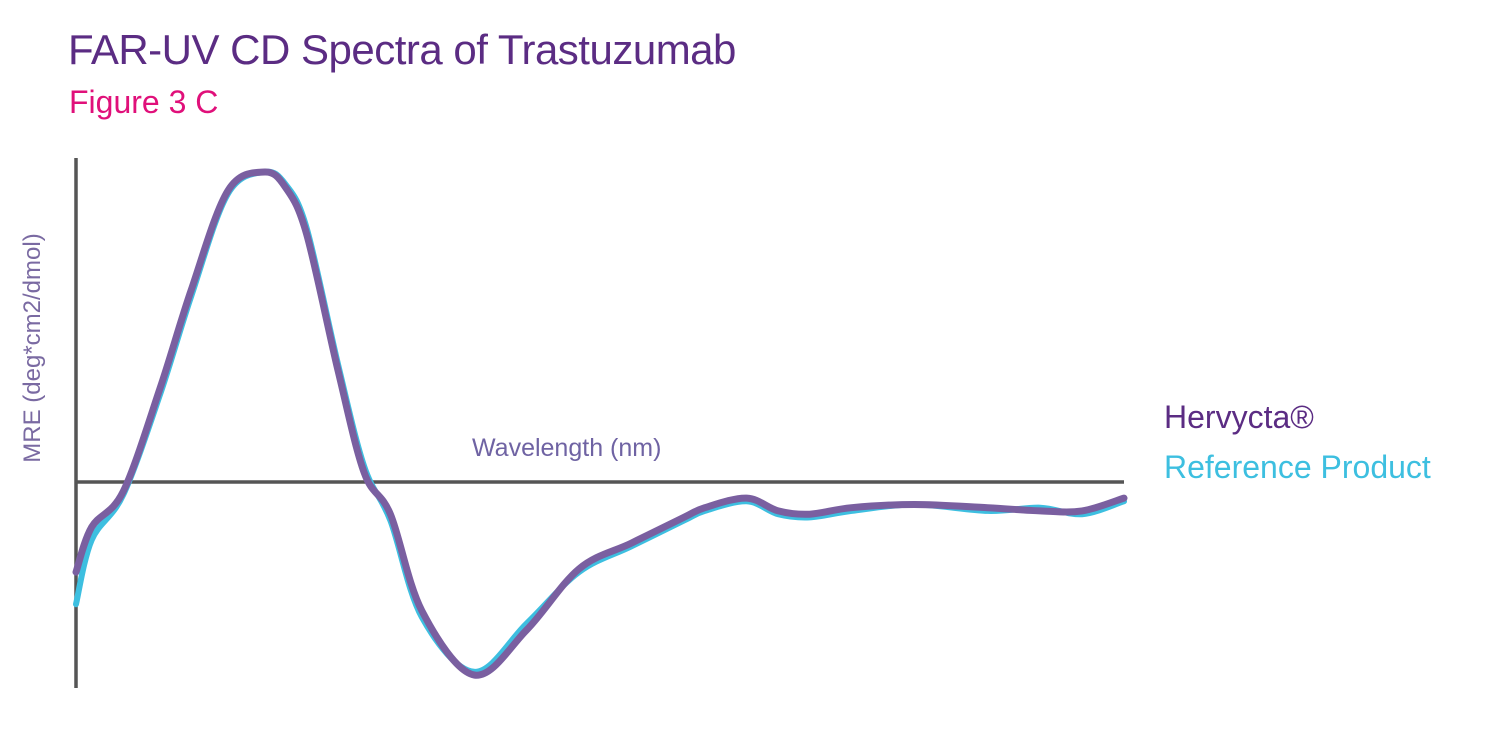 Image resolution: width=1504 pixels, height=752 pixels. What do you see at coordinates (567, 448) in the screenshot?
I see `x-axis-label: Wavelength (nm)` at bounding box center [567, 448].